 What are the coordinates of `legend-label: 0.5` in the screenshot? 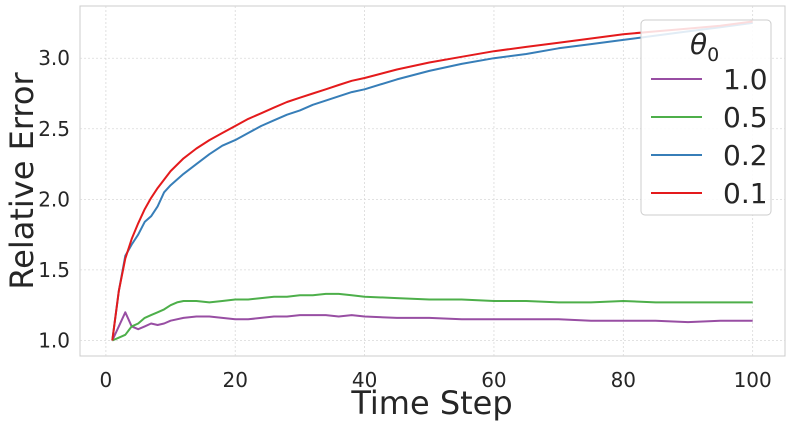 It's located at (745, 117).